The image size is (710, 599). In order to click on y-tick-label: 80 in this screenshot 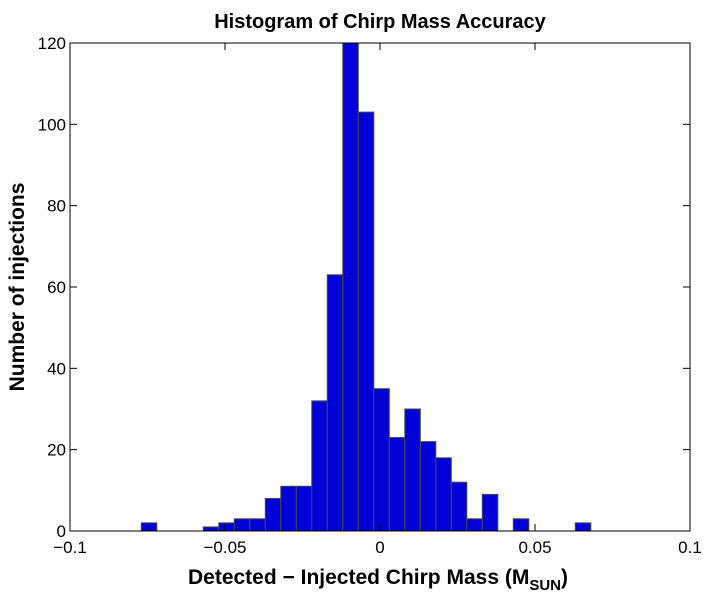, I will do `click(56, 206)`.